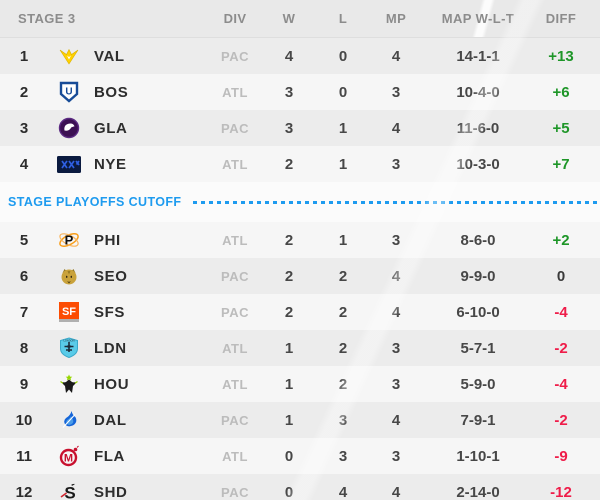 This screenshot has height=500, width=600. I want to click on wins: 4, so click(289, 56).